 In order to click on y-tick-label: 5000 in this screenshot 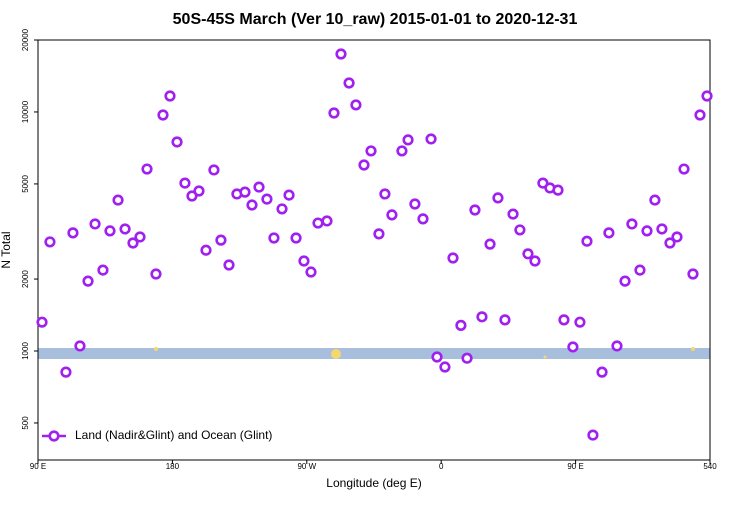, I will do `click(25, 183)`.